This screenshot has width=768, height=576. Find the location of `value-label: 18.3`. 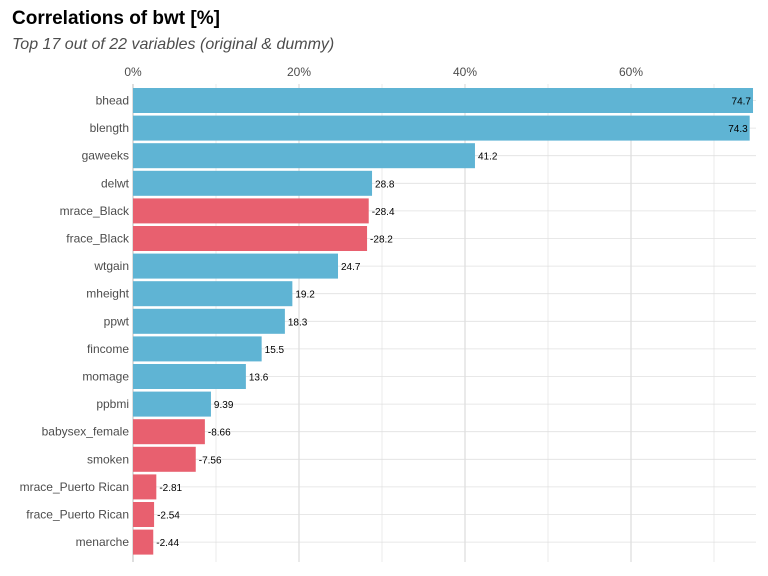

value-label: 18.3 is located at coordinates (298, 322).